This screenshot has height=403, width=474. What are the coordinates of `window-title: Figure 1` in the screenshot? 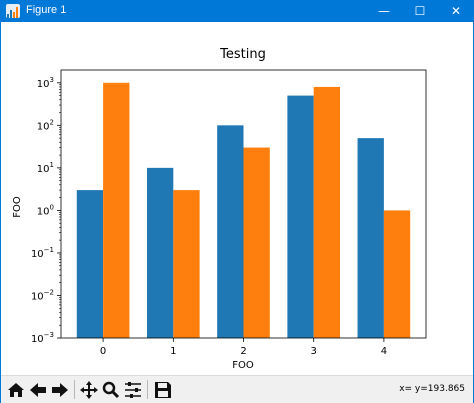 It's located at (46, 10).